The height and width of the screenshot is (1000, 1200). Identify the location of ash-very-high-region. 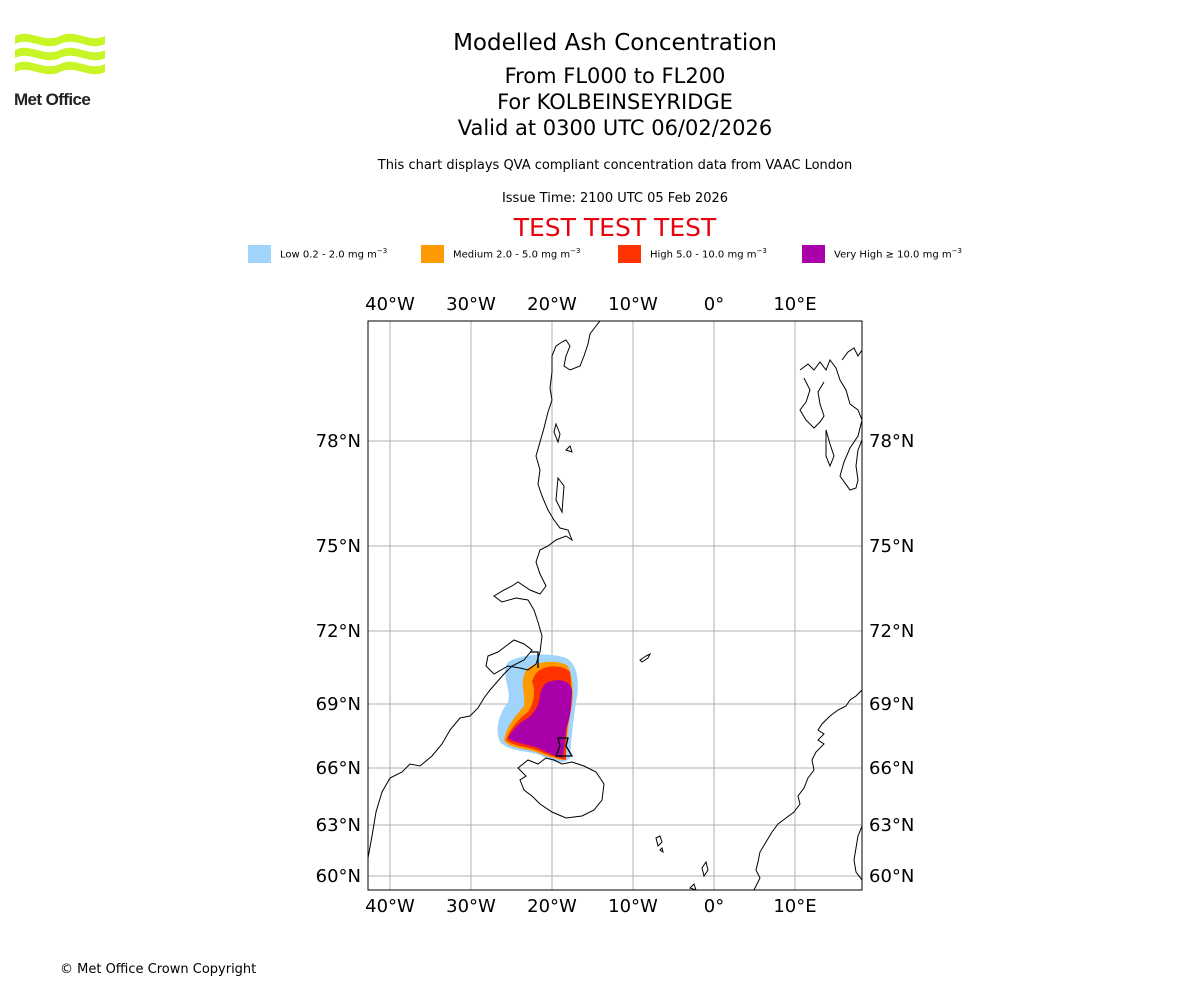
(540, 719).